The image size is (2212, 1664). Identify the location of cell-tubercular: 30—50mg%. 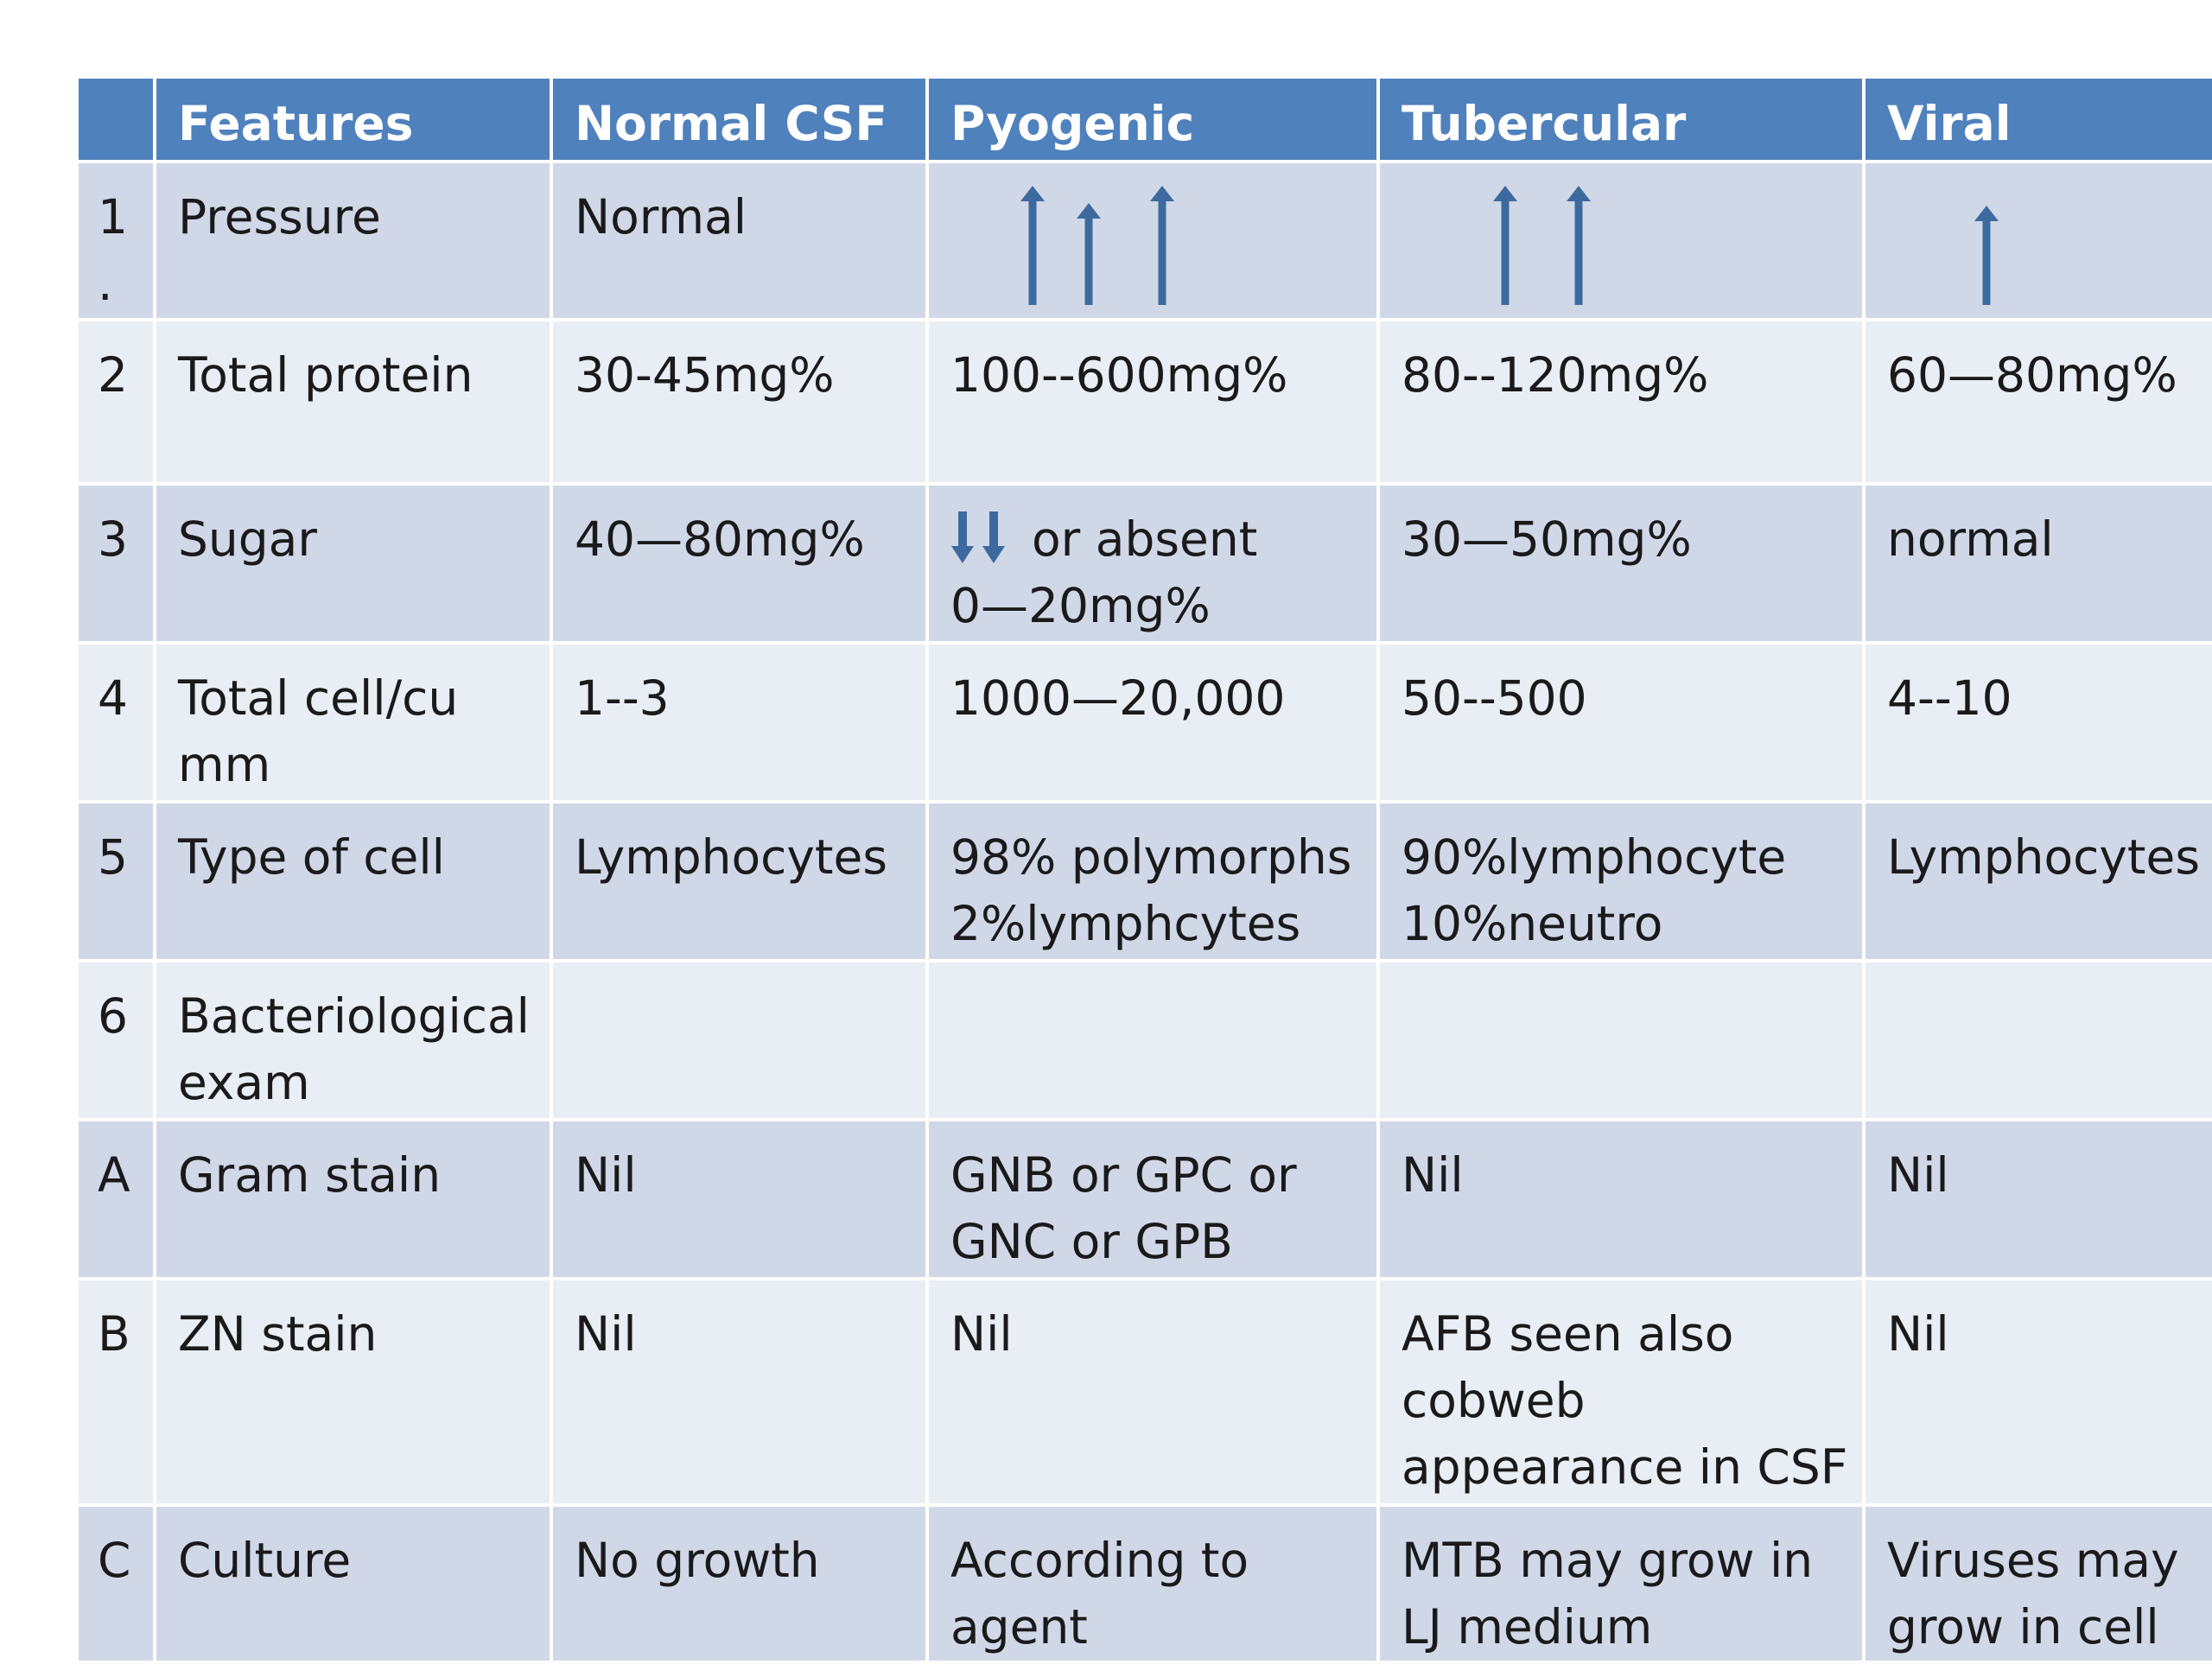
(1621, 563).